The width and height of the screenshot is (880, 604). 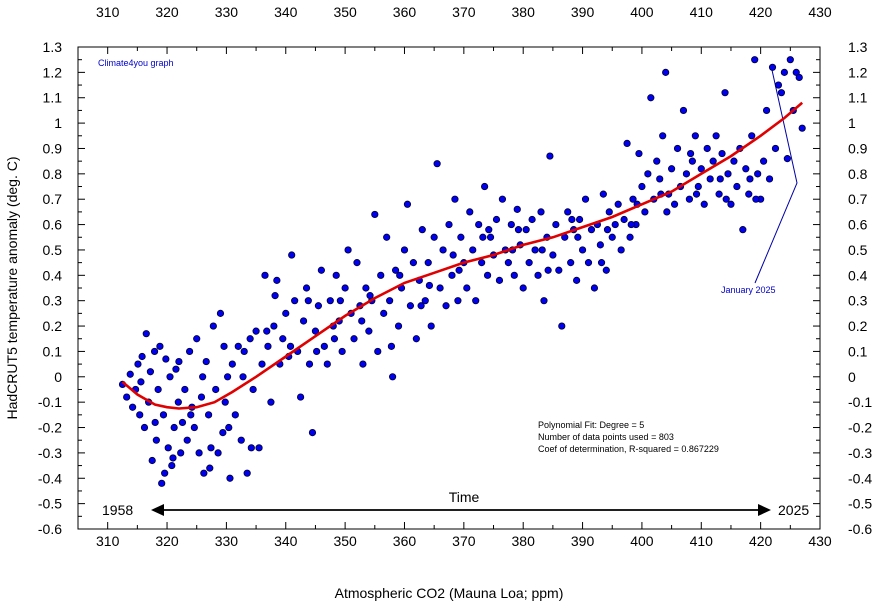 I want to click on fit-info-line-1: Polynomial Fit: Degree = 5, so click(x=591, y=425).